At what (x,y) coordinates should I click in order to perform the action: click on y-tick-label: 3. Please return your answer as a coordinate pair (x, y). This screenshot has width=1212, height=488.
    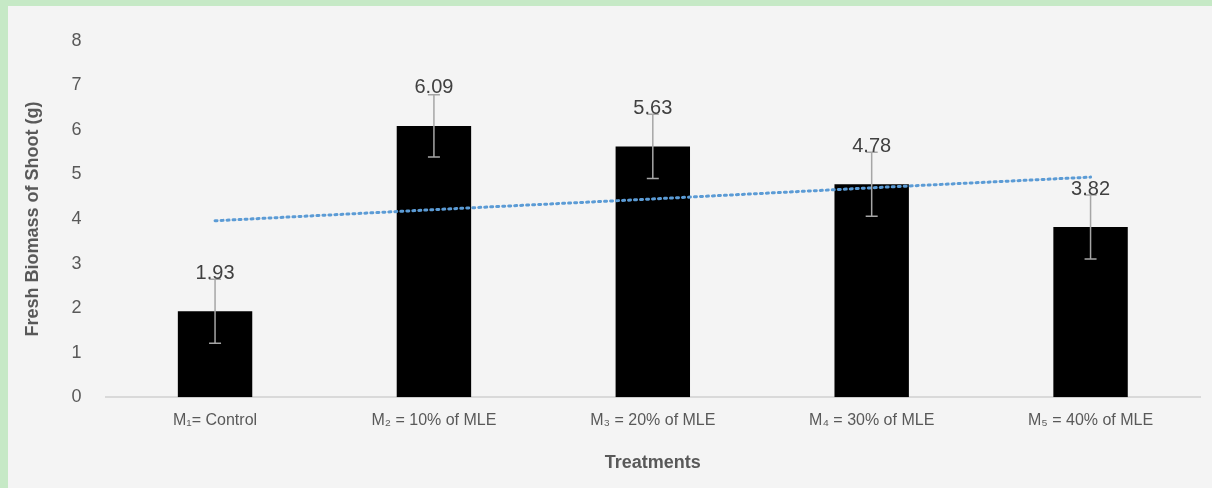
    Looking at the image, I should click on (76, 262).